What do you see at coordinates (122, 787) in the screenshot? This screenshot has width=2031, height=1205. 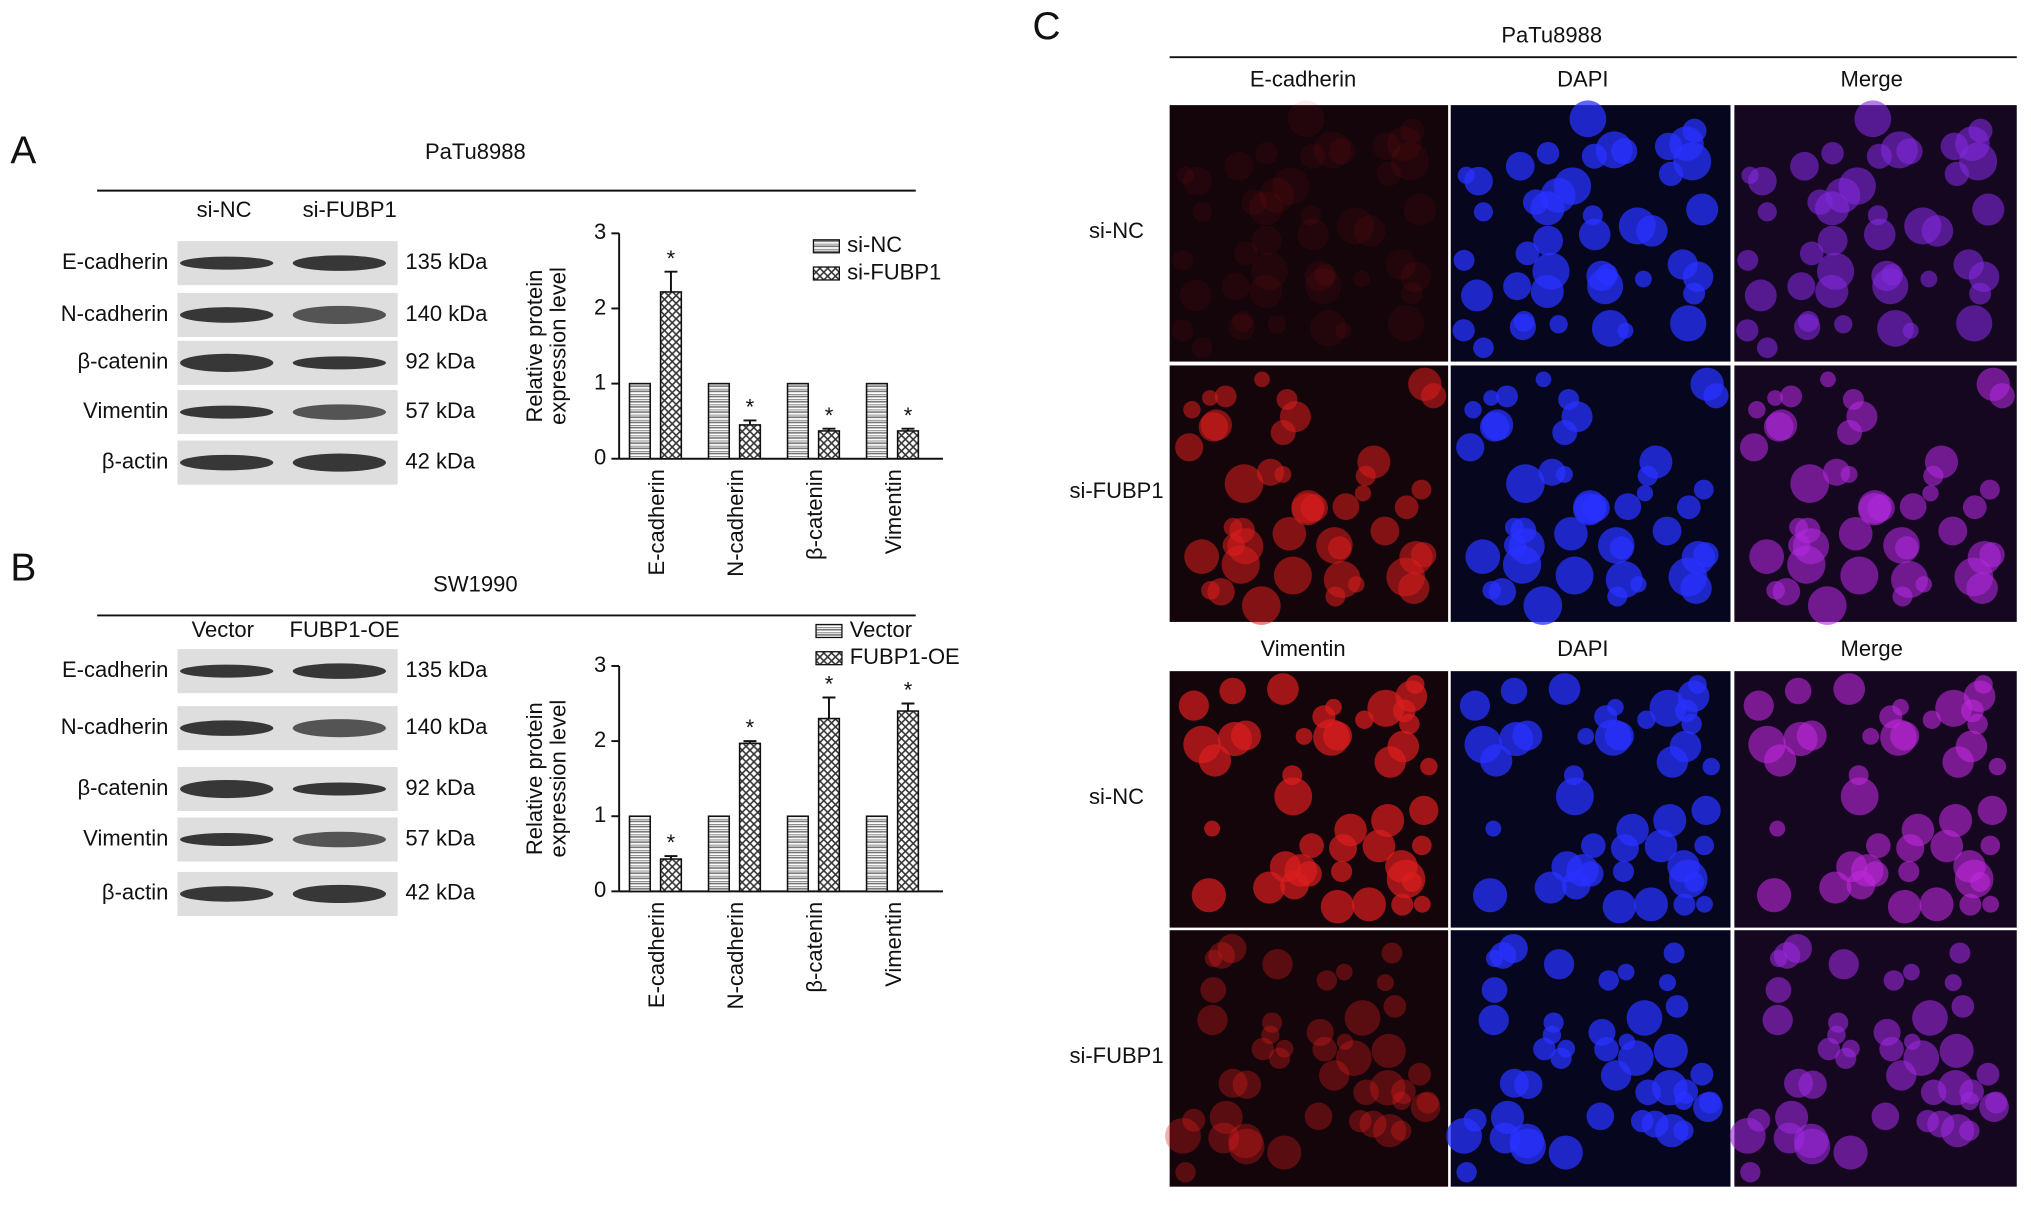 I see `protein-label: β-catenin` at bounding box center [122, 787].